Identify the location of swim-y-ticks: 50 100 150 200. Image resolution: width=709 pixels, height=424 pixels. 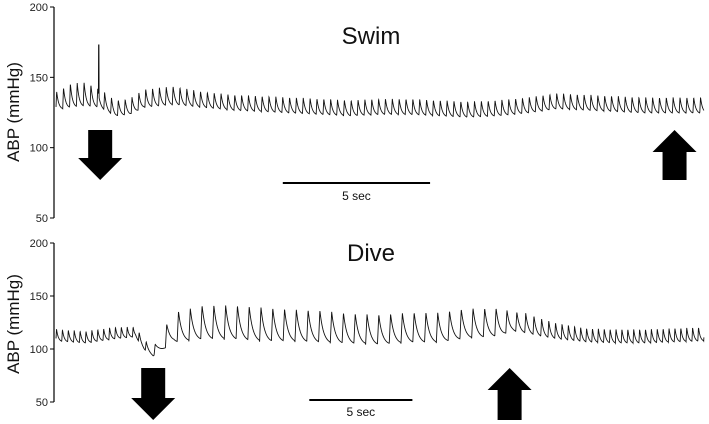
(42, 113).